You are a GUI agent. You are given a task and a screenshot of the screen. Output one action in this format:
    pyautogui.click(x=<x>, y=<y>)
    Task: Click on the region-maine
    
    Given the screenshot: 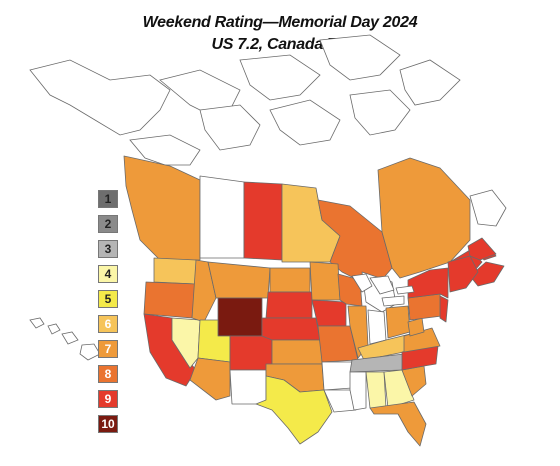 What is the action you would take?
    pyautogui.click(x=482, y=249)
    